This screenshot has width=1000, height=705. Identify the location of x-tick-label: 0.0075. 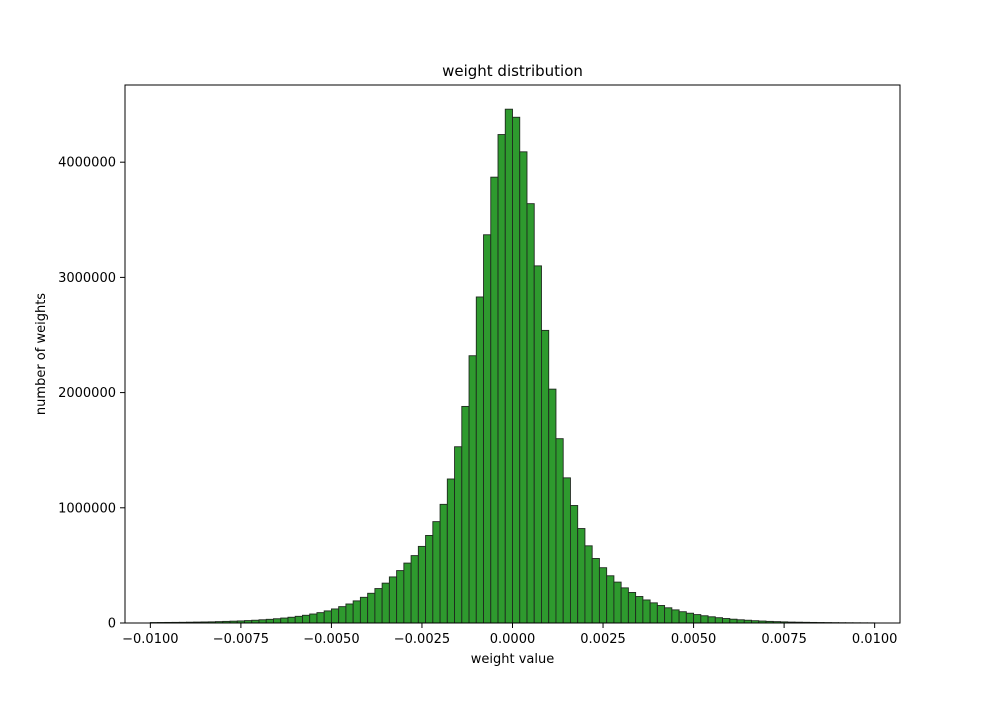
(784, 639).